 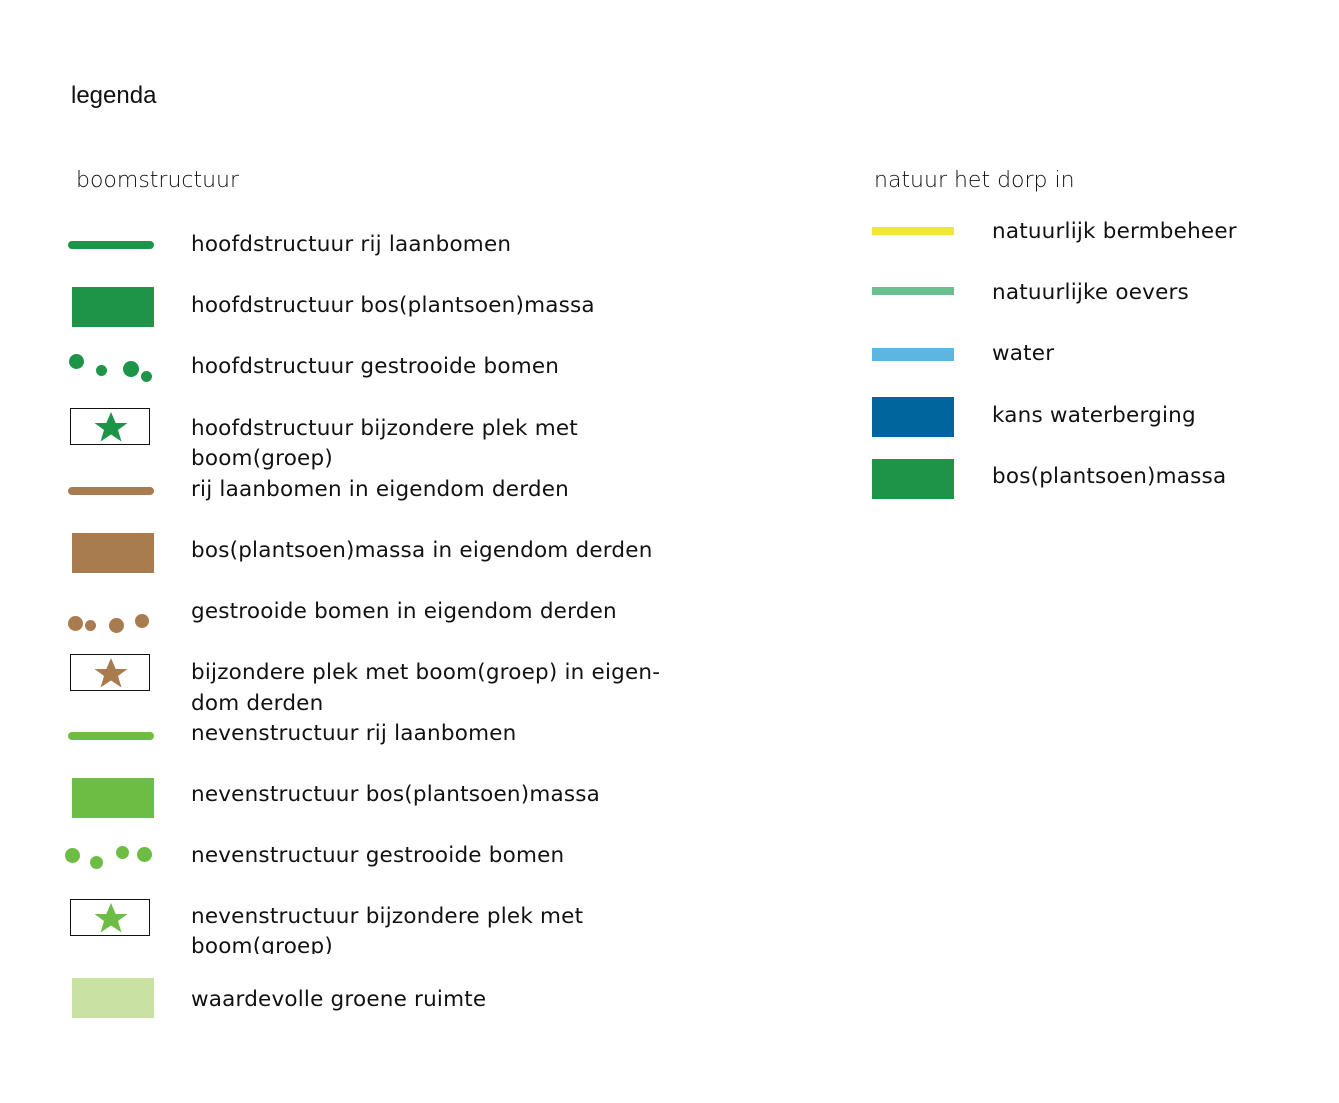 I want to click on neven-bosmassa-symbol, so click(x=113, y=798).